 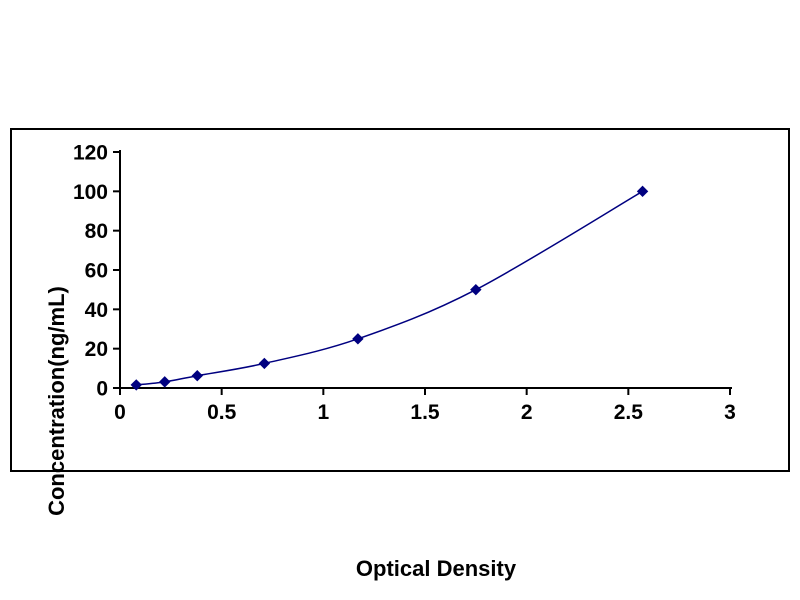 I want to click on y-tick-label: 20, so click(x=96, y=349).